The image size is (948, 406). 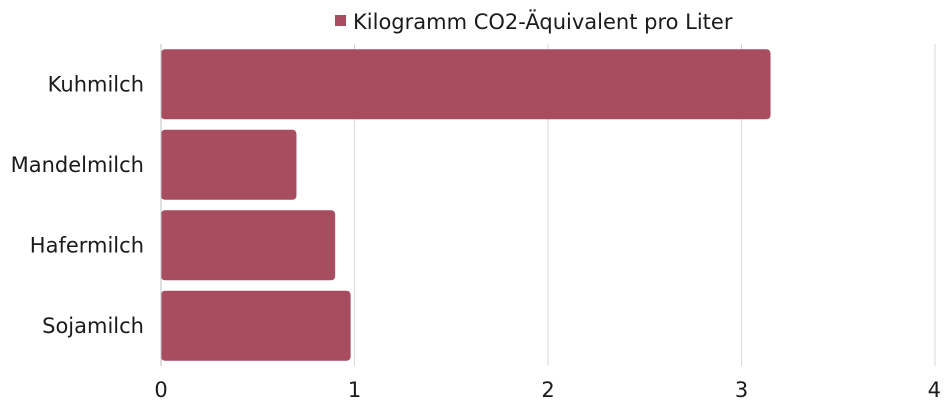 I want to click on x-tick-label: 0, so click(x=160, y=390).